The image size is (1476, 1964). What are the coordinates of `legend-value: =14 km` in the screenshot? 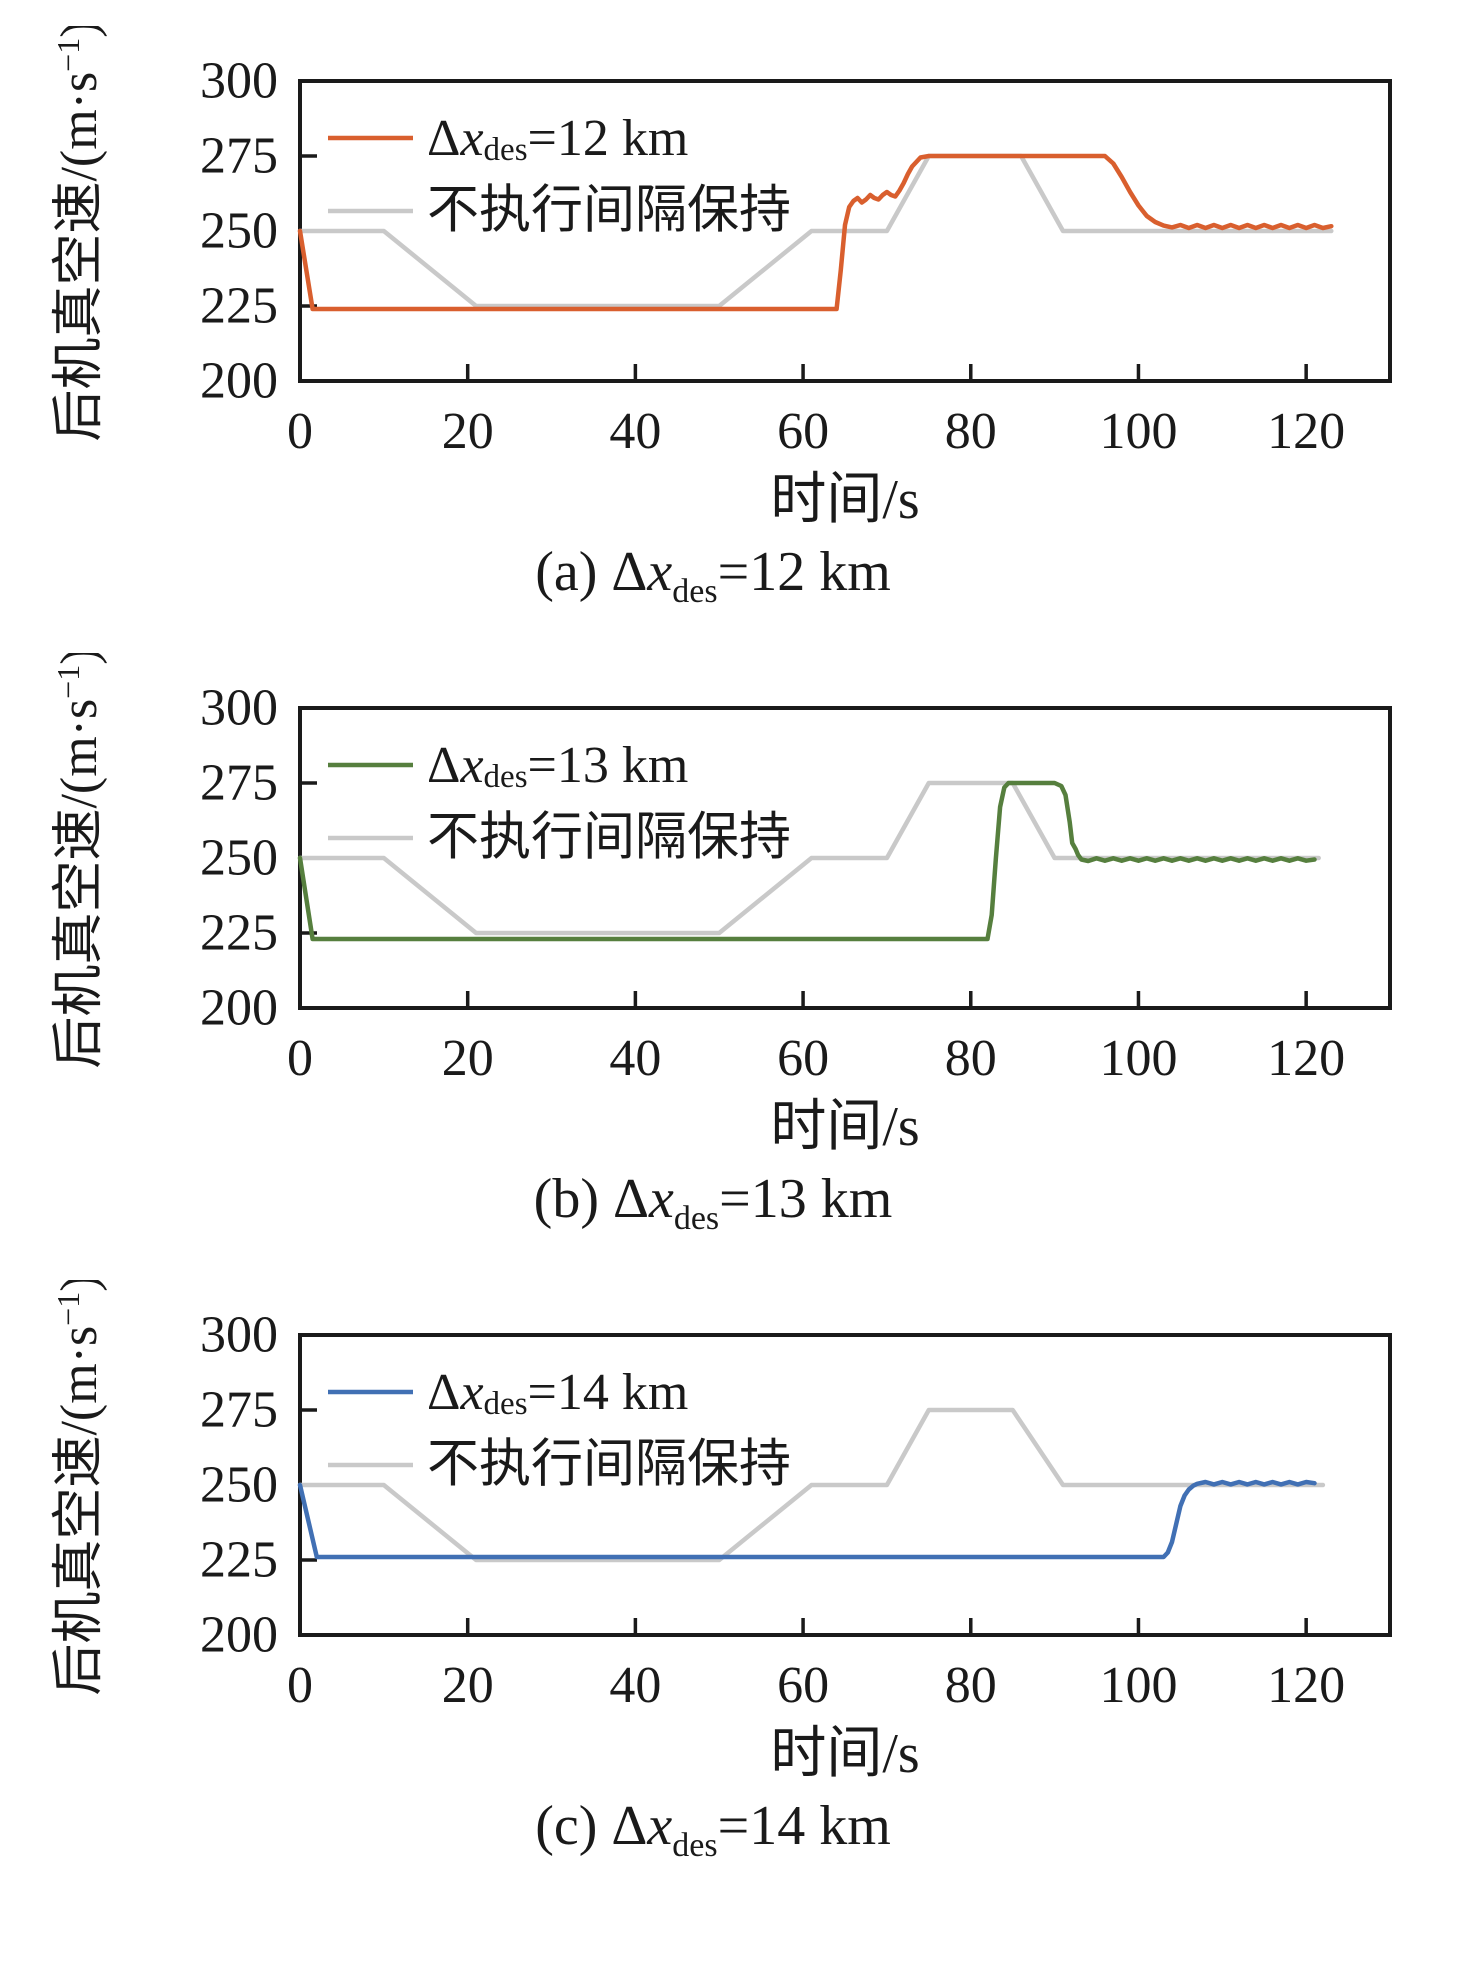 It's located at (608, 1392).